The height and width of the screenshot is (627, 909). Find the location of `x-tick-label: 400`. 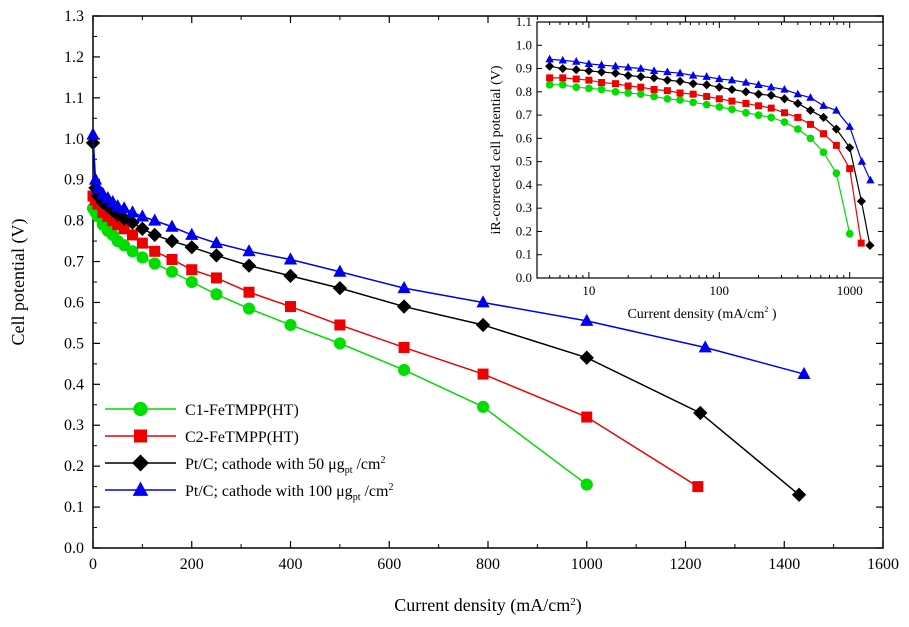

x-tick-label: 400 is located at coordinates (291, 564).